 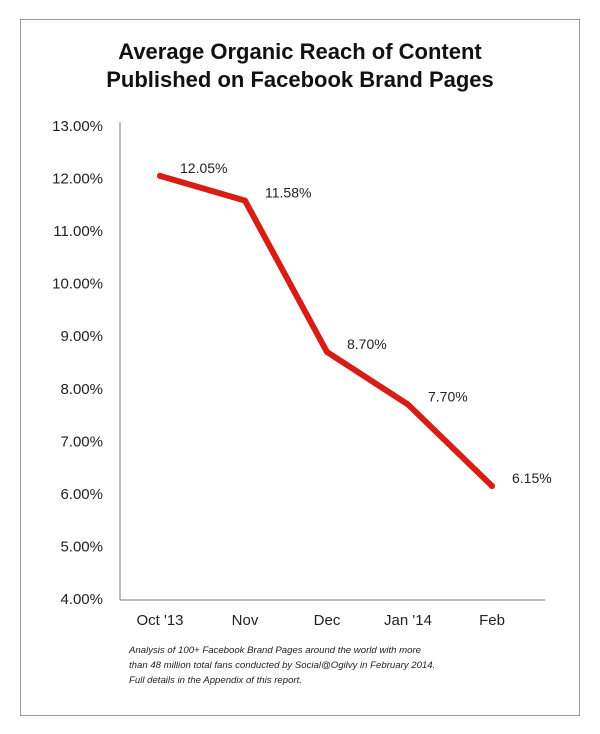 What do you see at coordinates (77, 284) in the screenshot?
I see `y-tick-label: 10.00%` at bounding box center [77, 284].